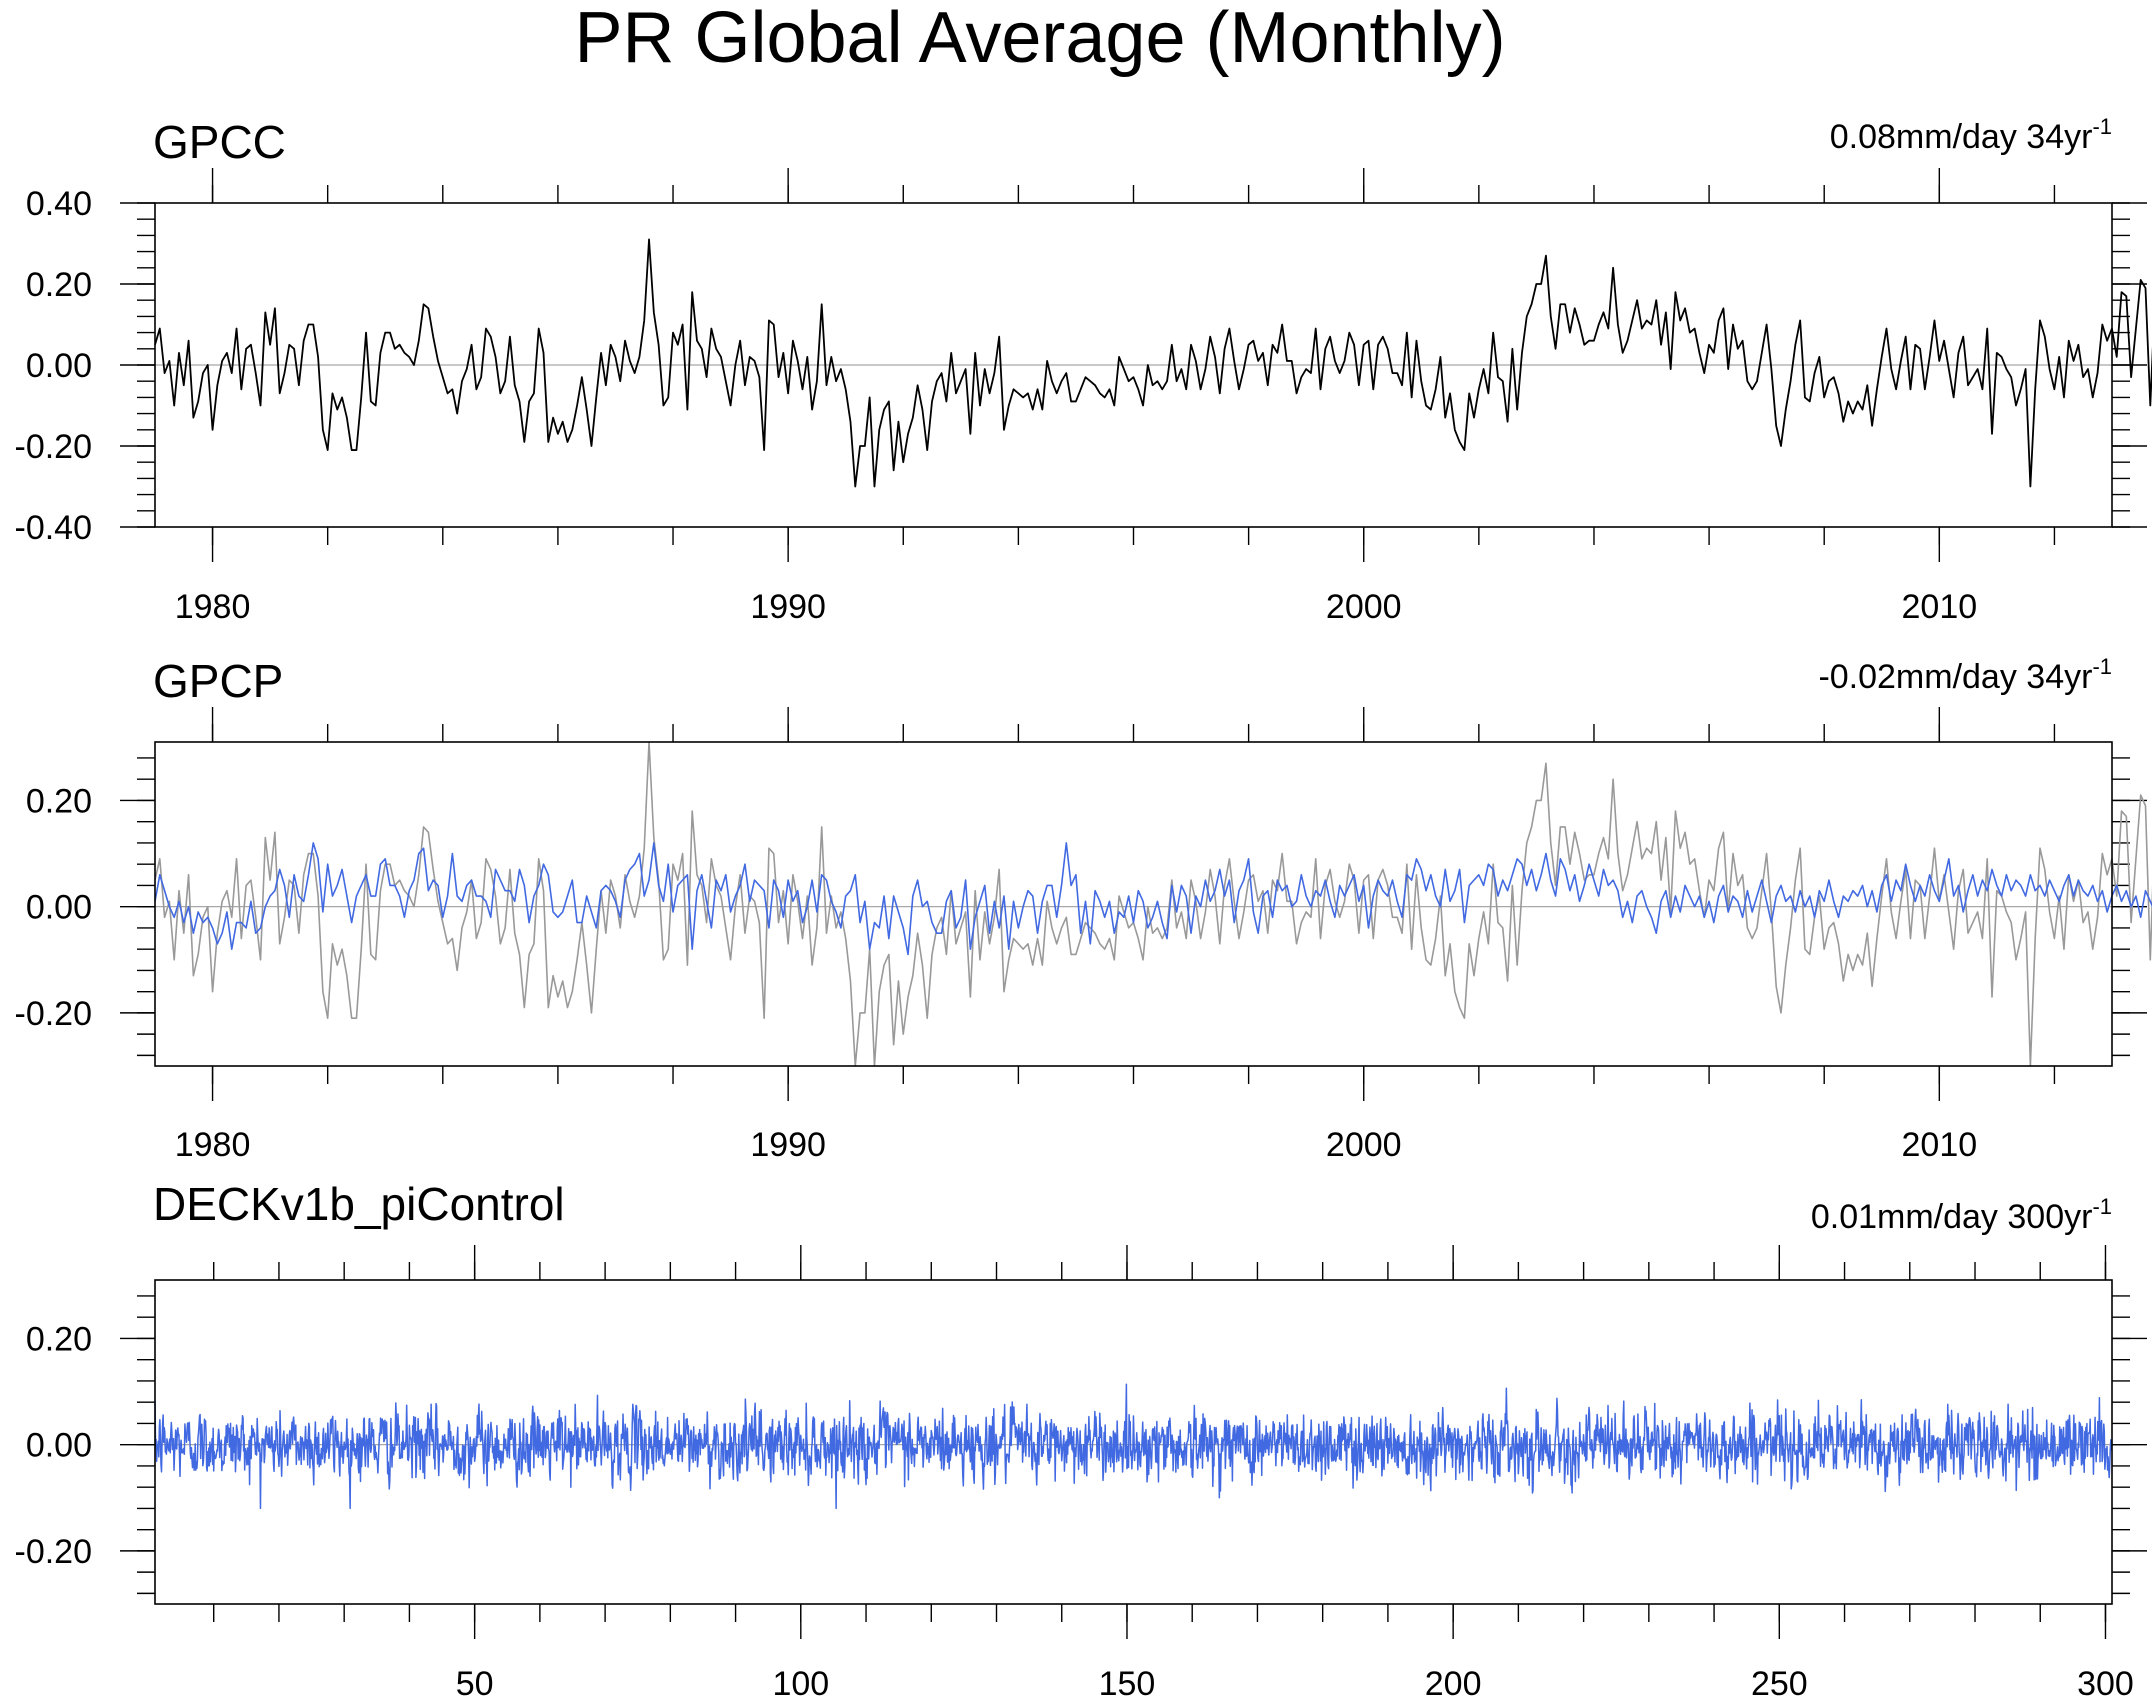 The width and height of the screenshot is (2152, 1703). I want to click on y-tick-label: 0.40, so click(59, 204).